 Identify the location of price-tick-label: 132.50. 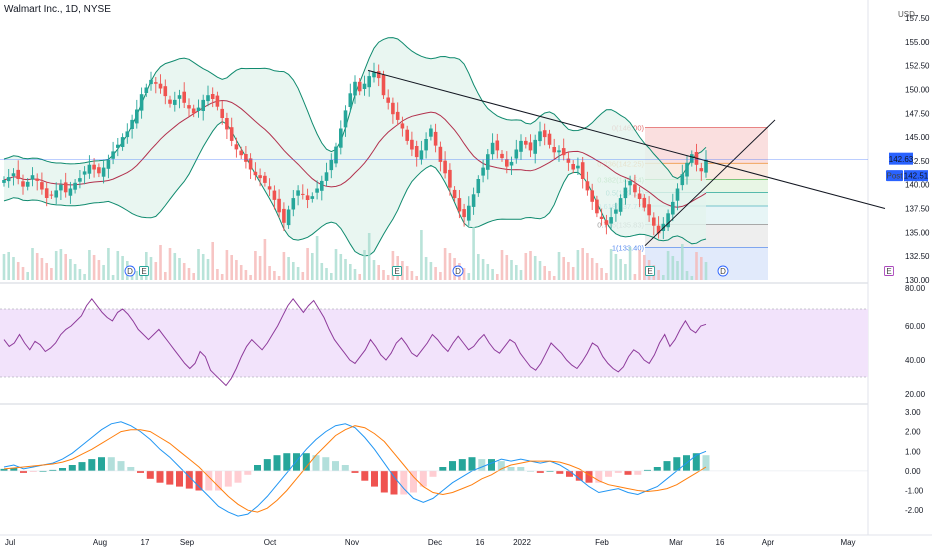
(917, 256).